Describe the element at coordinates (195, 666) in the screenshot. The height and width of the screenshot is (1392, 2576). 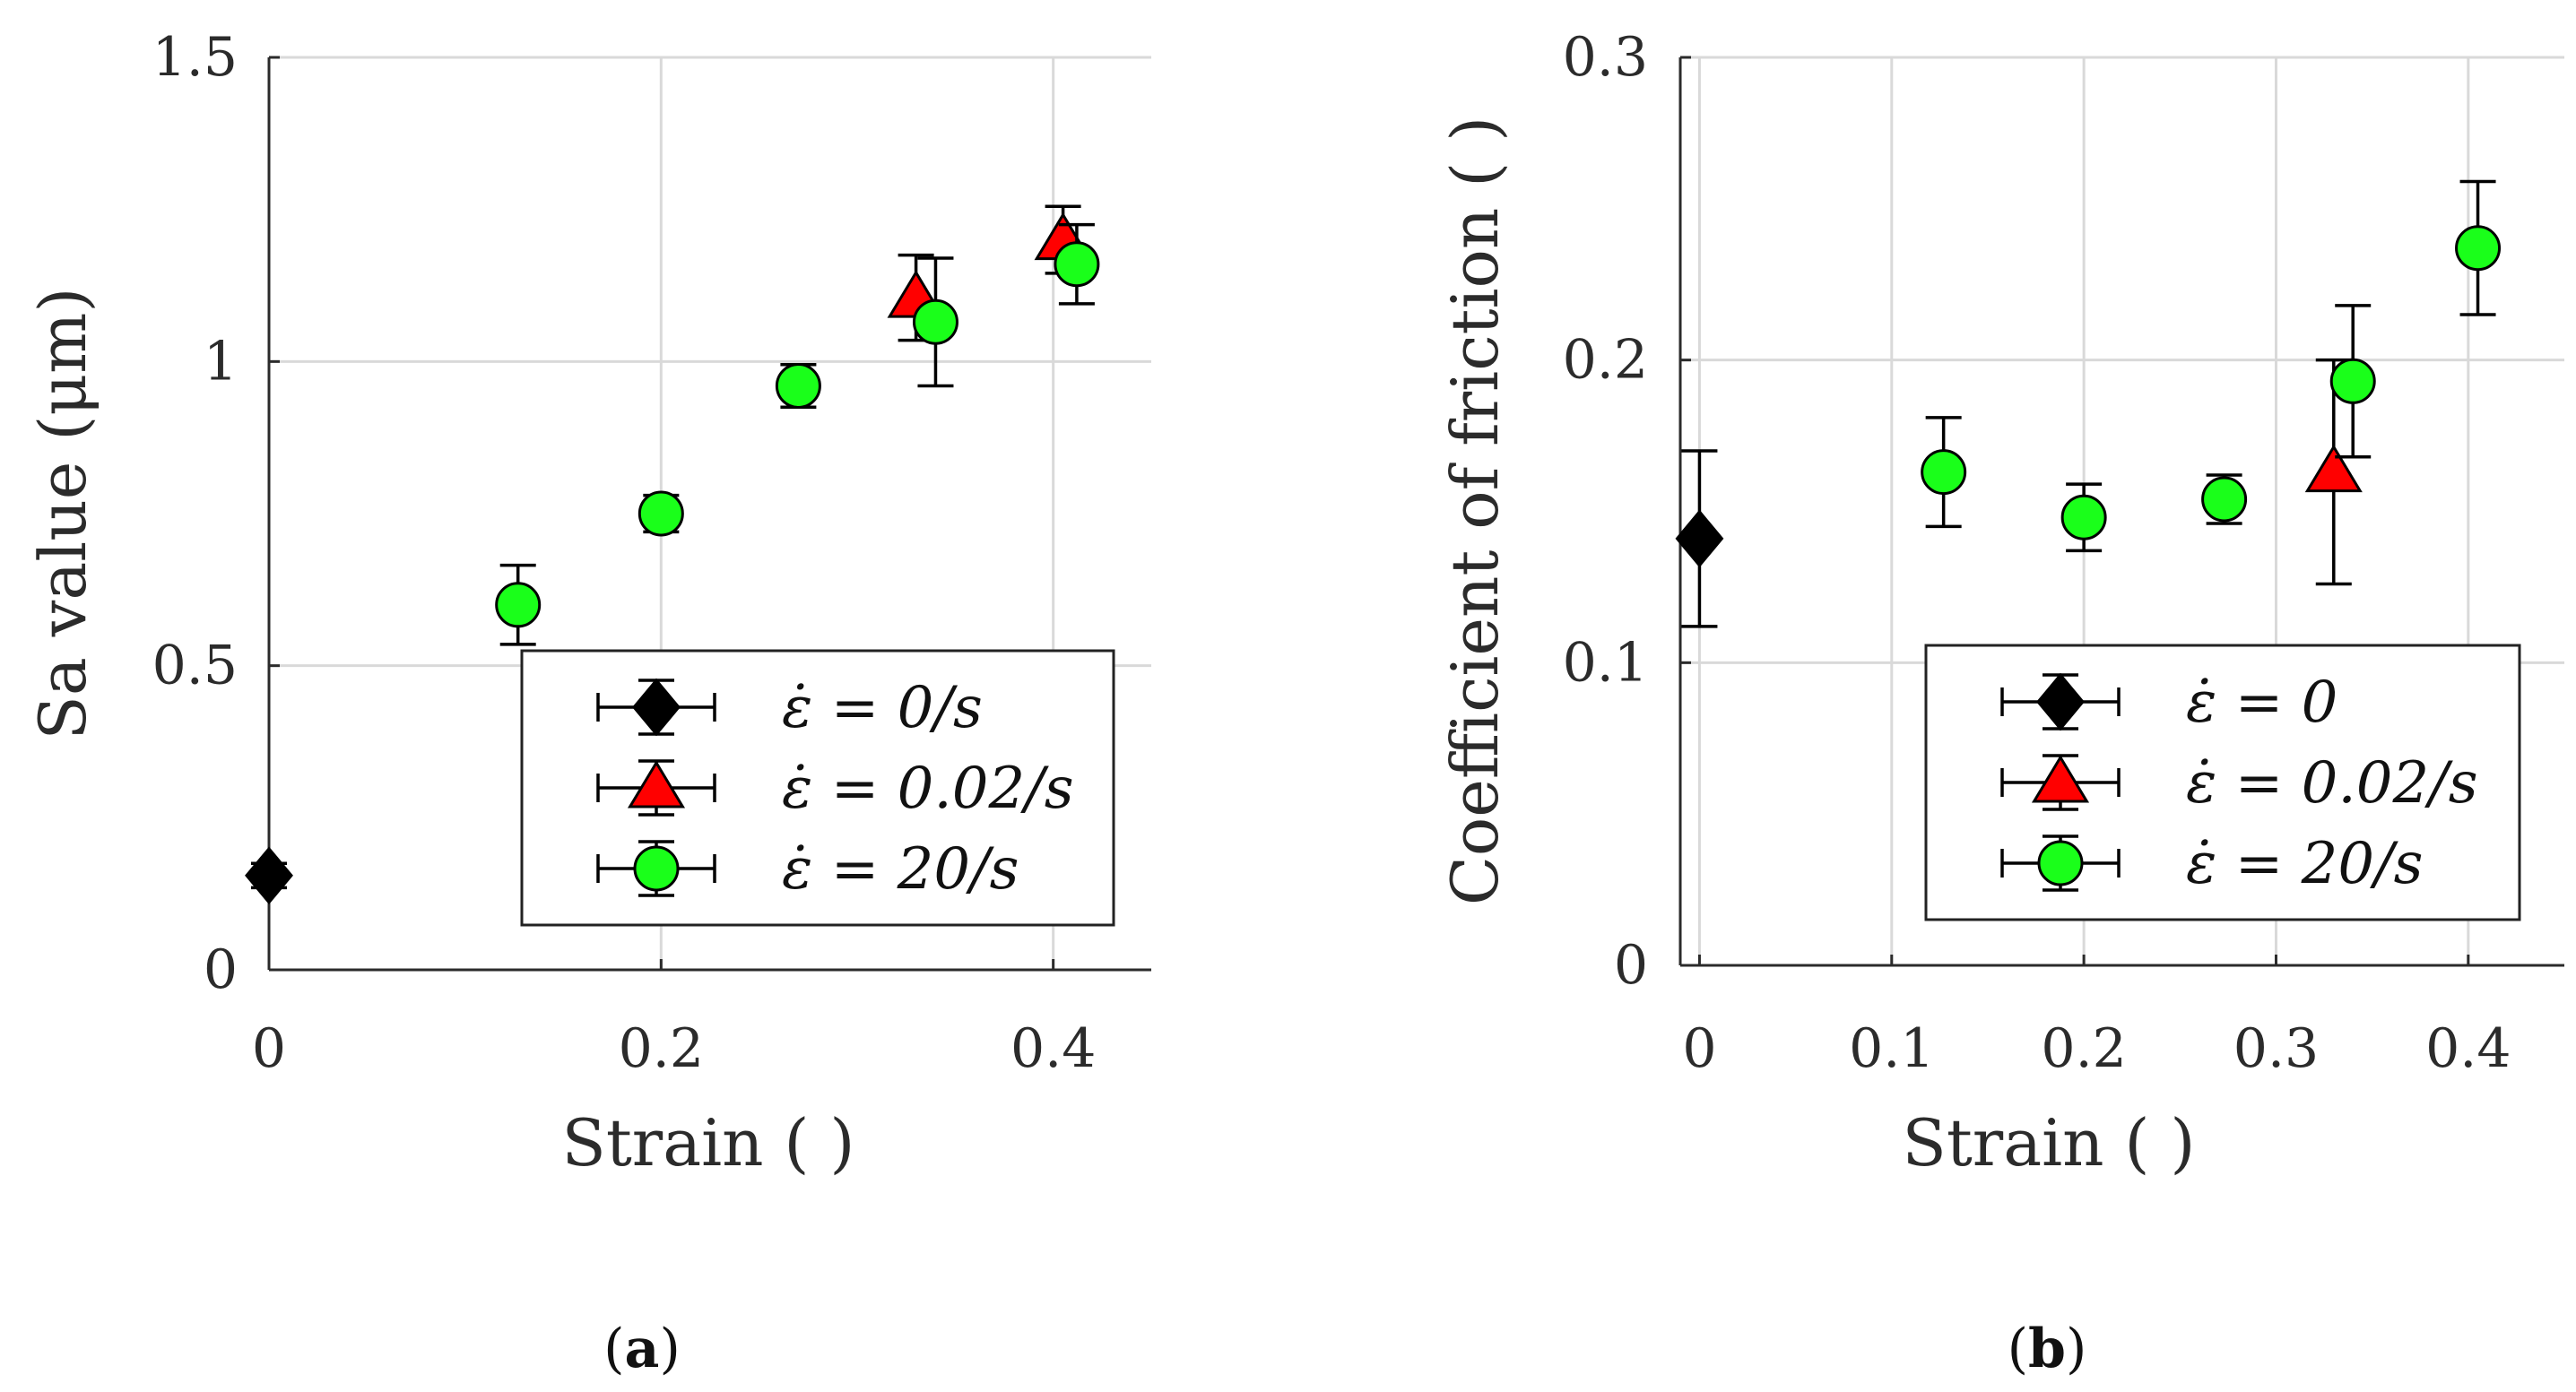
I see `y-tick-label: 0.5` at that location.